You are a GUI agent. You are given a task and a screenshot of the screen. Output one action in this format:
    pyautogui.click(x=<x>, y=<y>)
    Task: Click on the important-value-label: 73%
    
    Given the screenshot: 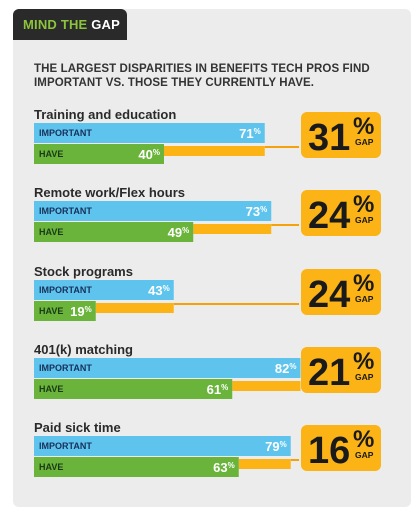 What is the action you would take?
    pyautogui.click(x=257, y=211)
    